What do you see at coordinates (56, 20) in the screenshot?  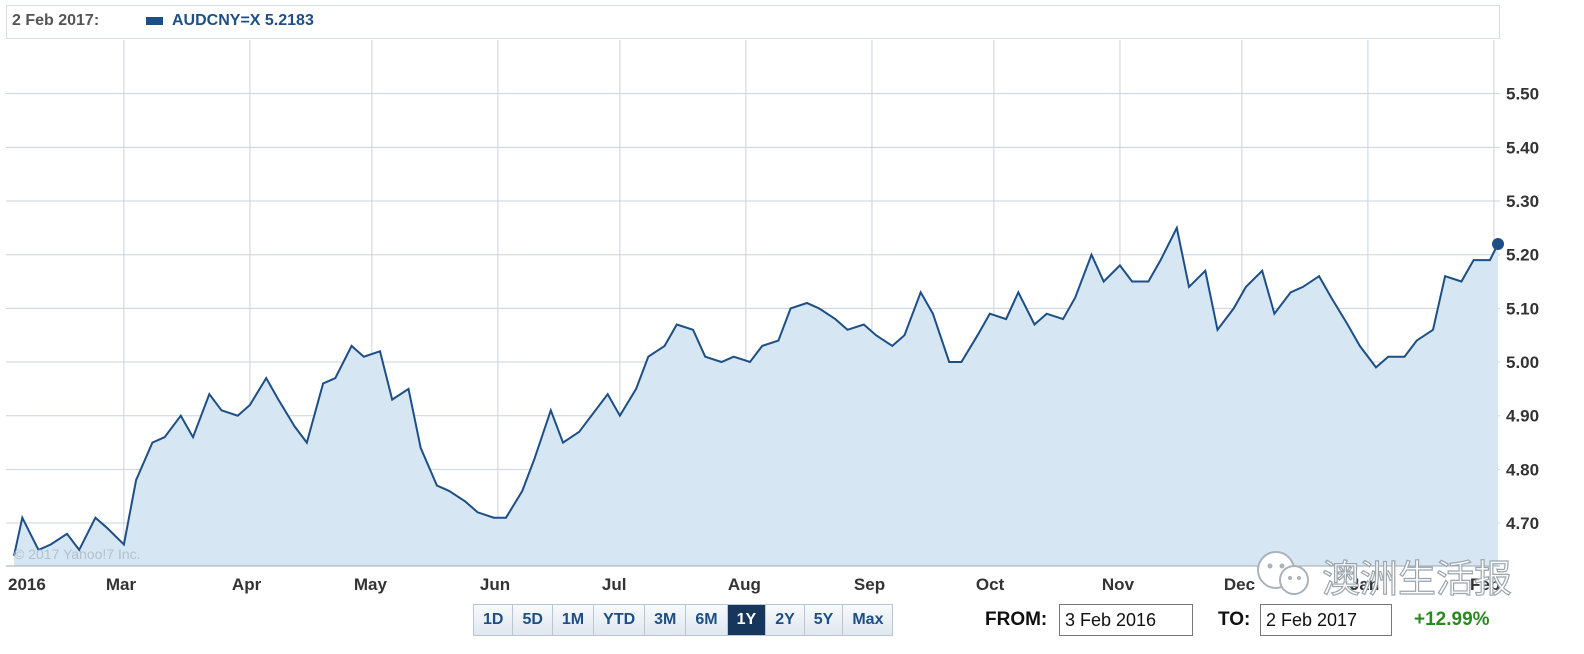 I see `legend-date: 2 Feb 2017:` at bounding box center [56, 20].